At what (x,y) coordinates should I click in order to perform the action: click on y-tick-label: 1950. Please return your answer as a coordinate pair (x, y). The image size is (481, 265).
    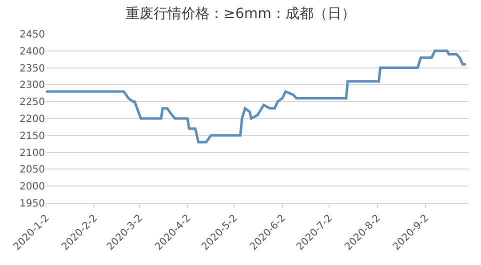
    Looking at the image, I should click on (32, 204).